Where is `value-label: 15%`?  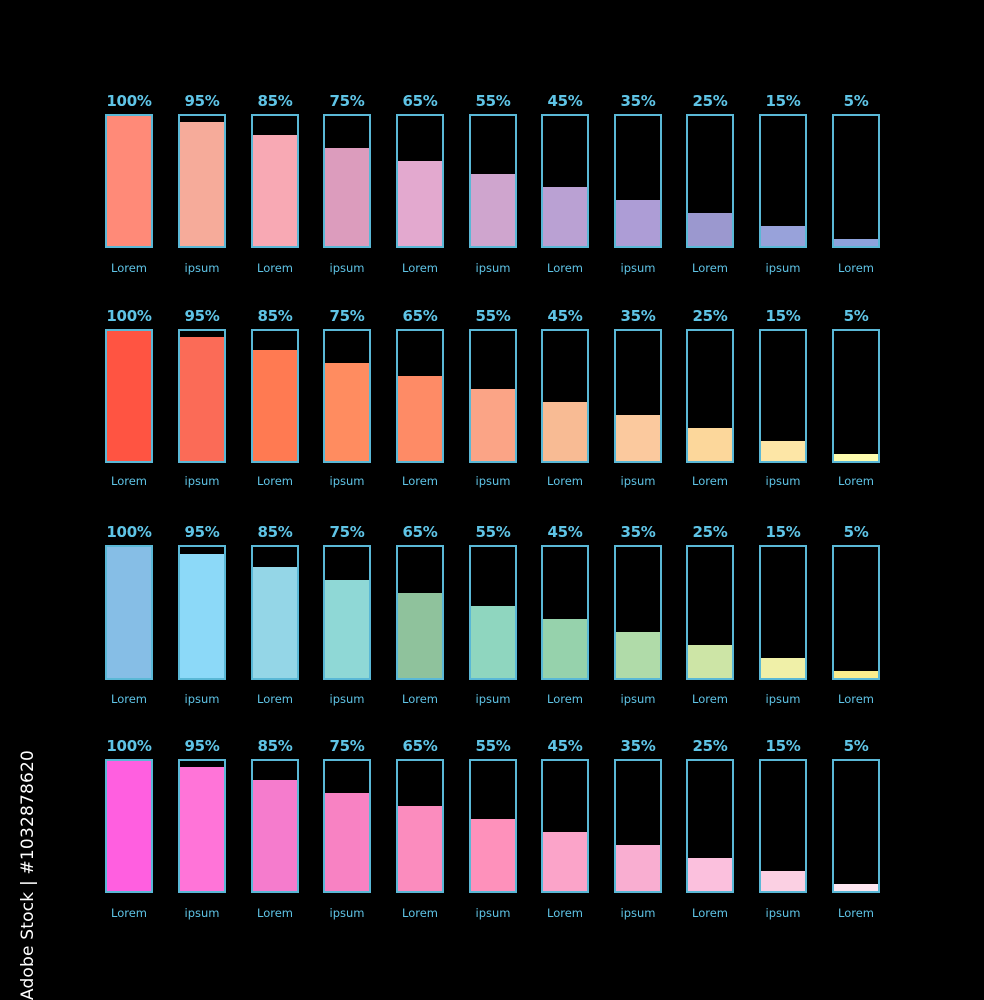
value-label: 15% is located at coordinates (783, 746).